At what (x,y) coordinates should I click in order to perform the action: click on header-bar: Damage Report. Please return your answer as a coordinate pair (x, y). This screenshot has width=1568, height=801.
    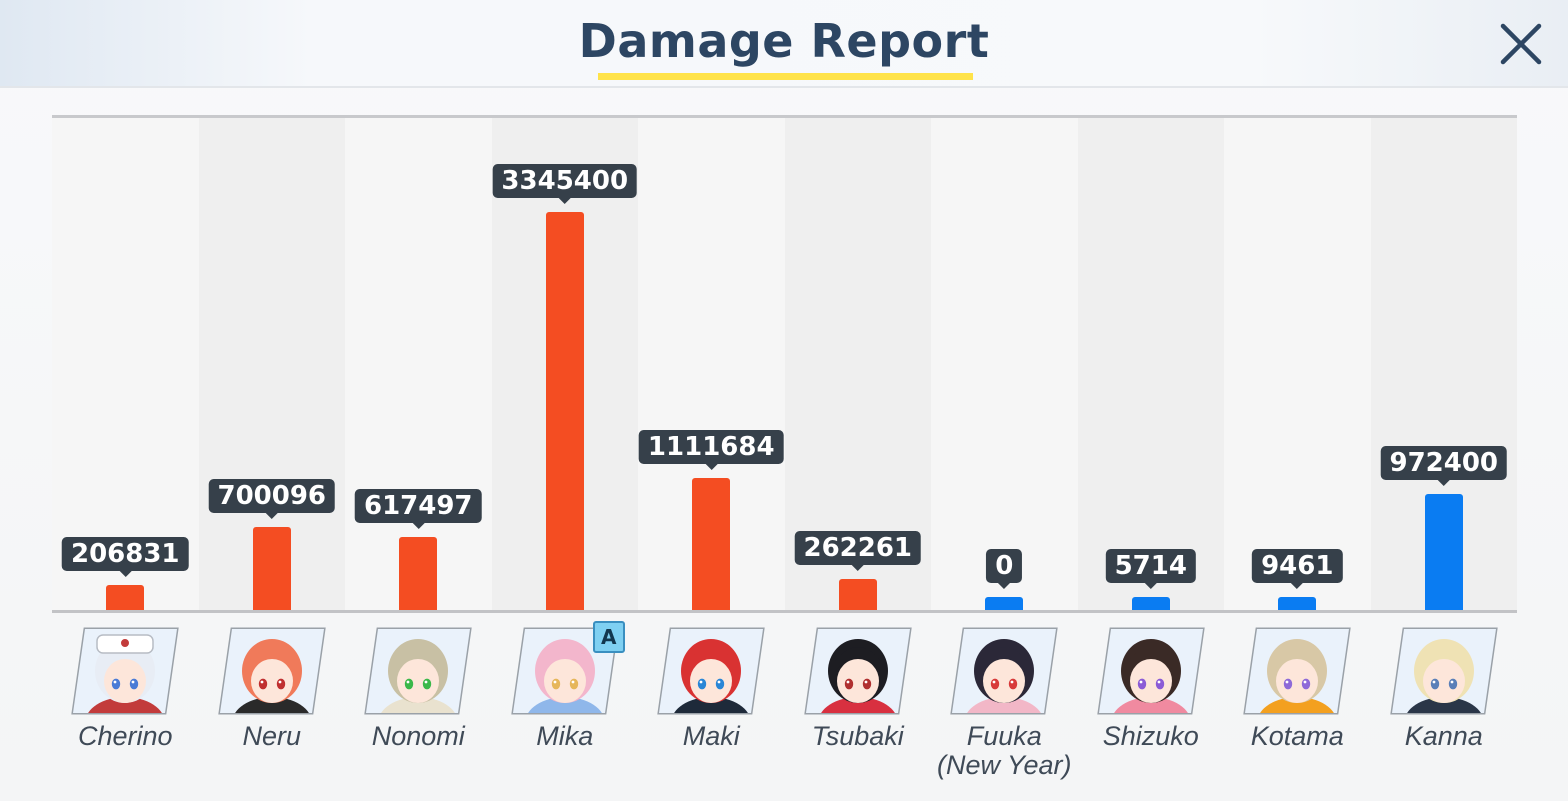
    Looking at the image, I should click on (784, 44).